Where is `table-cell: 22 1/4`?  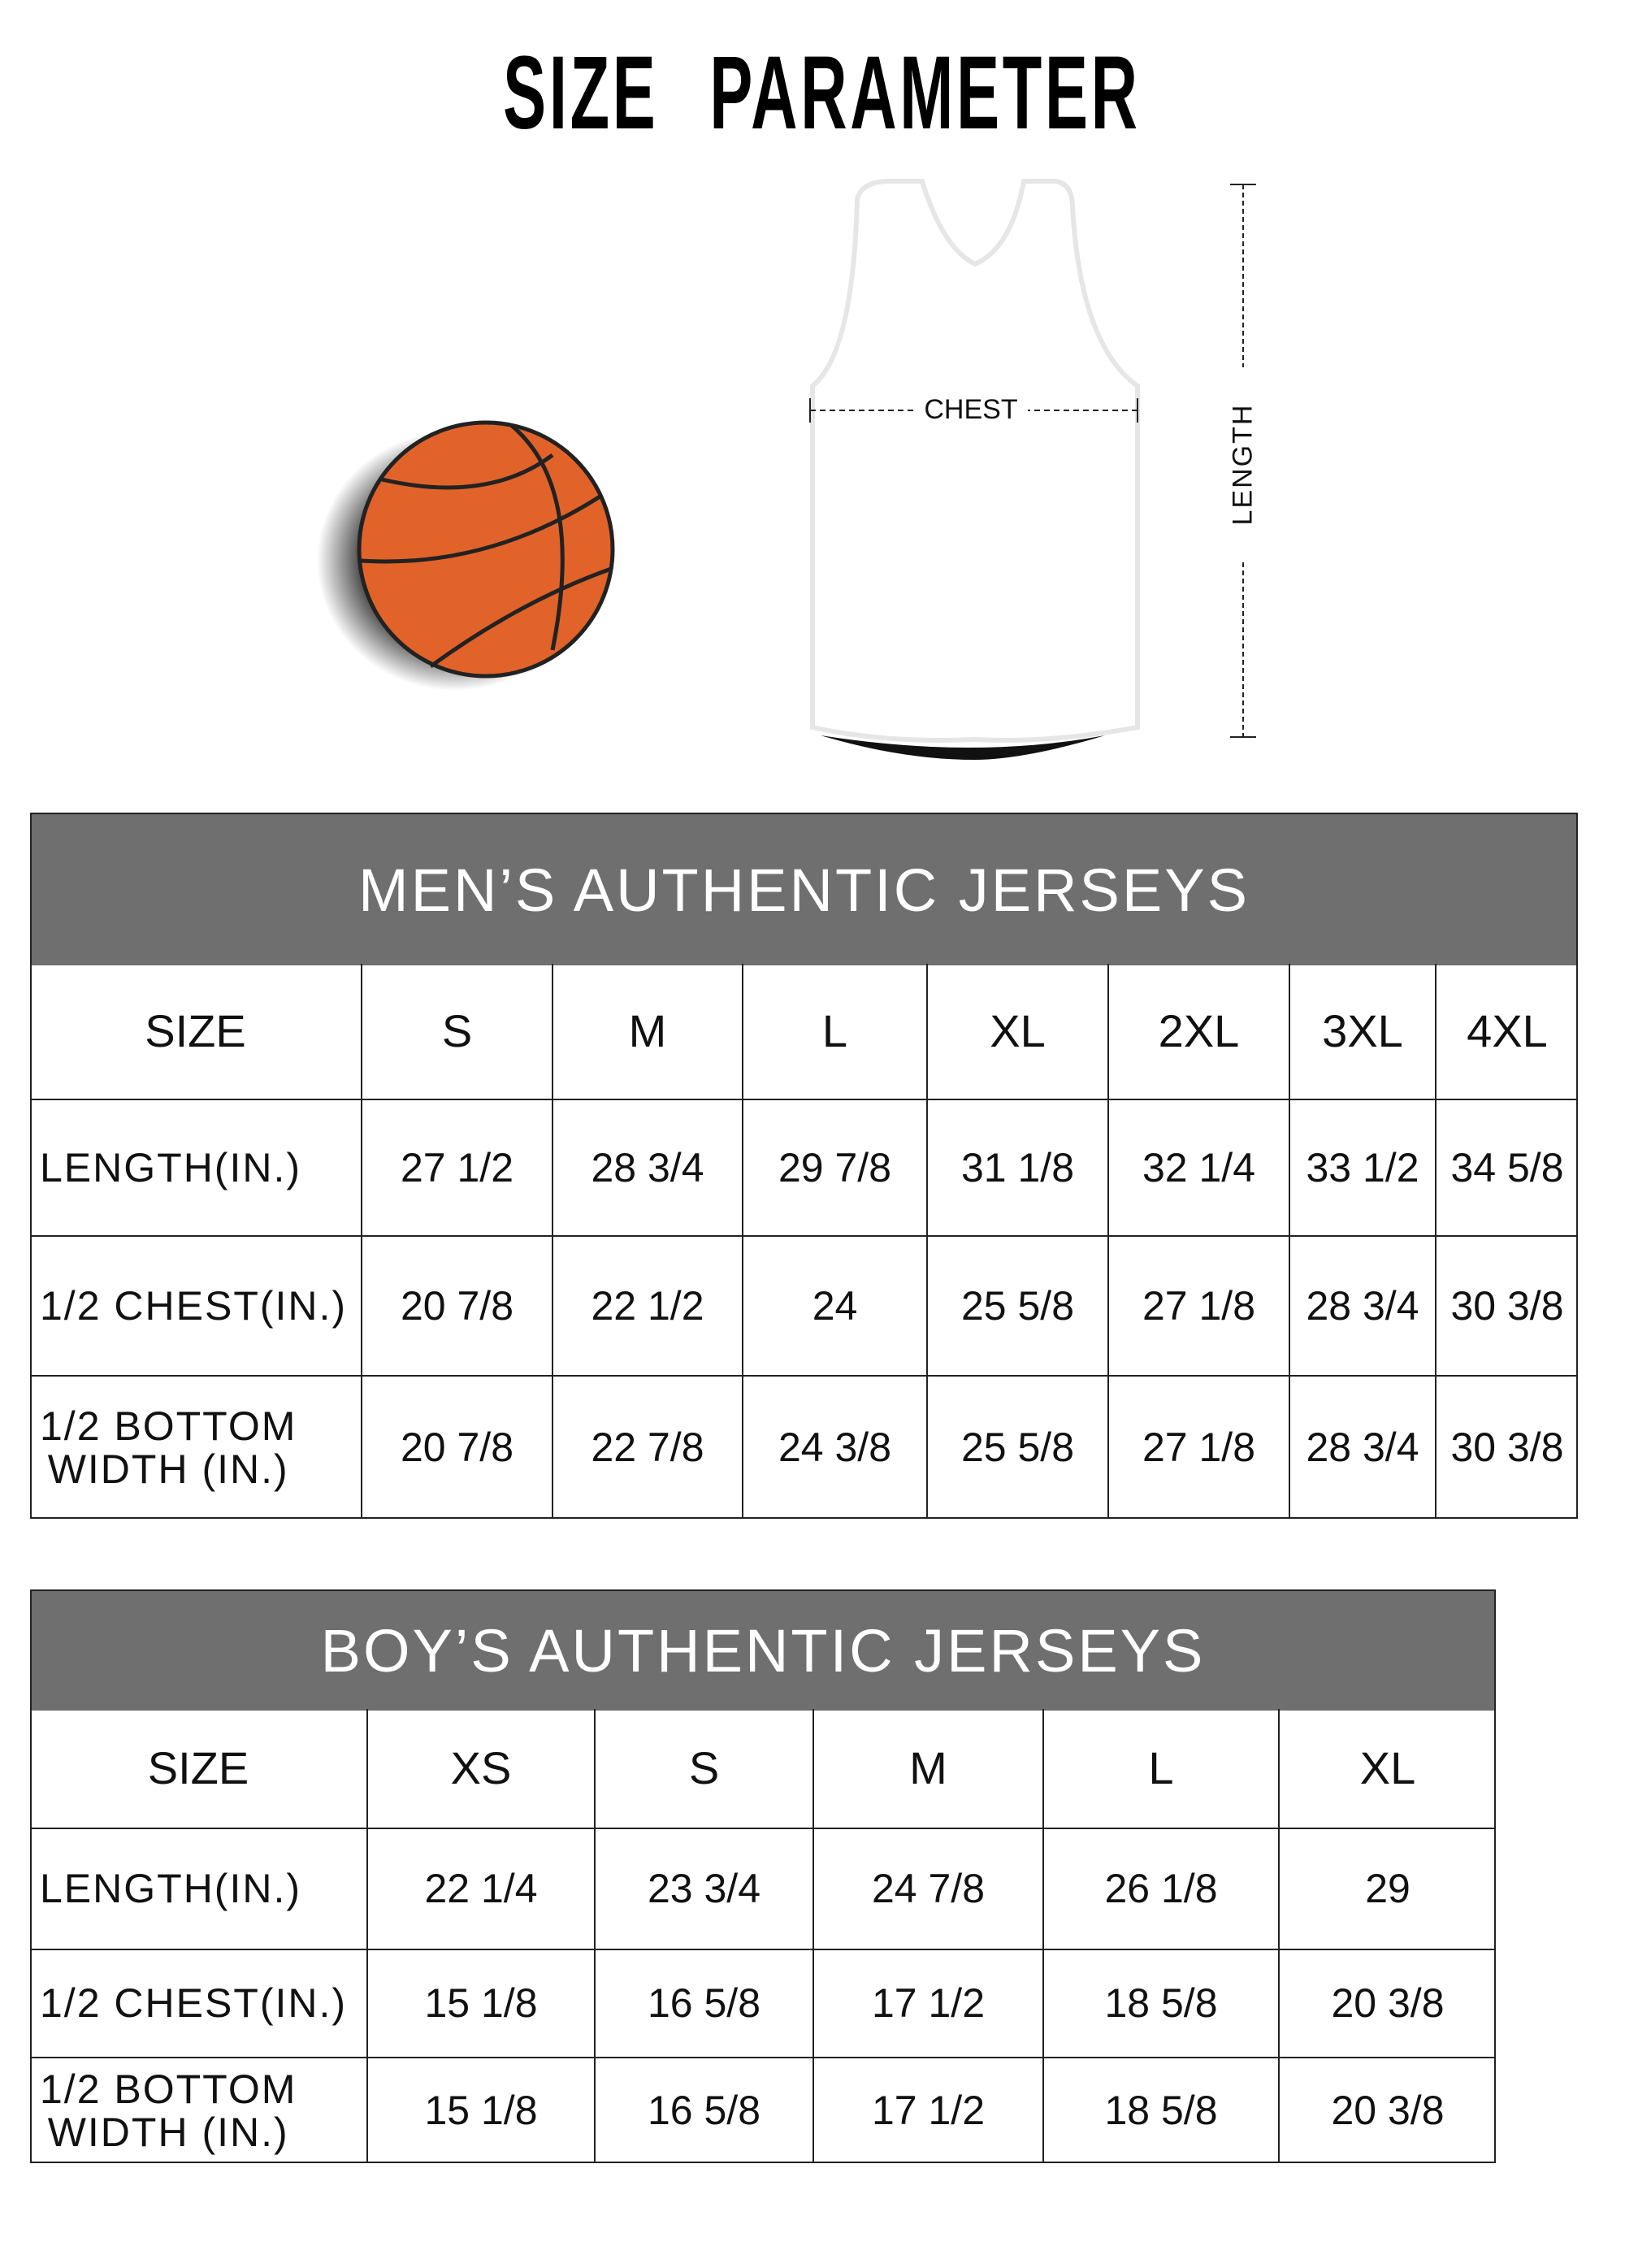 table-cell: 22 1/4 is located at coordinates (482, 1889).